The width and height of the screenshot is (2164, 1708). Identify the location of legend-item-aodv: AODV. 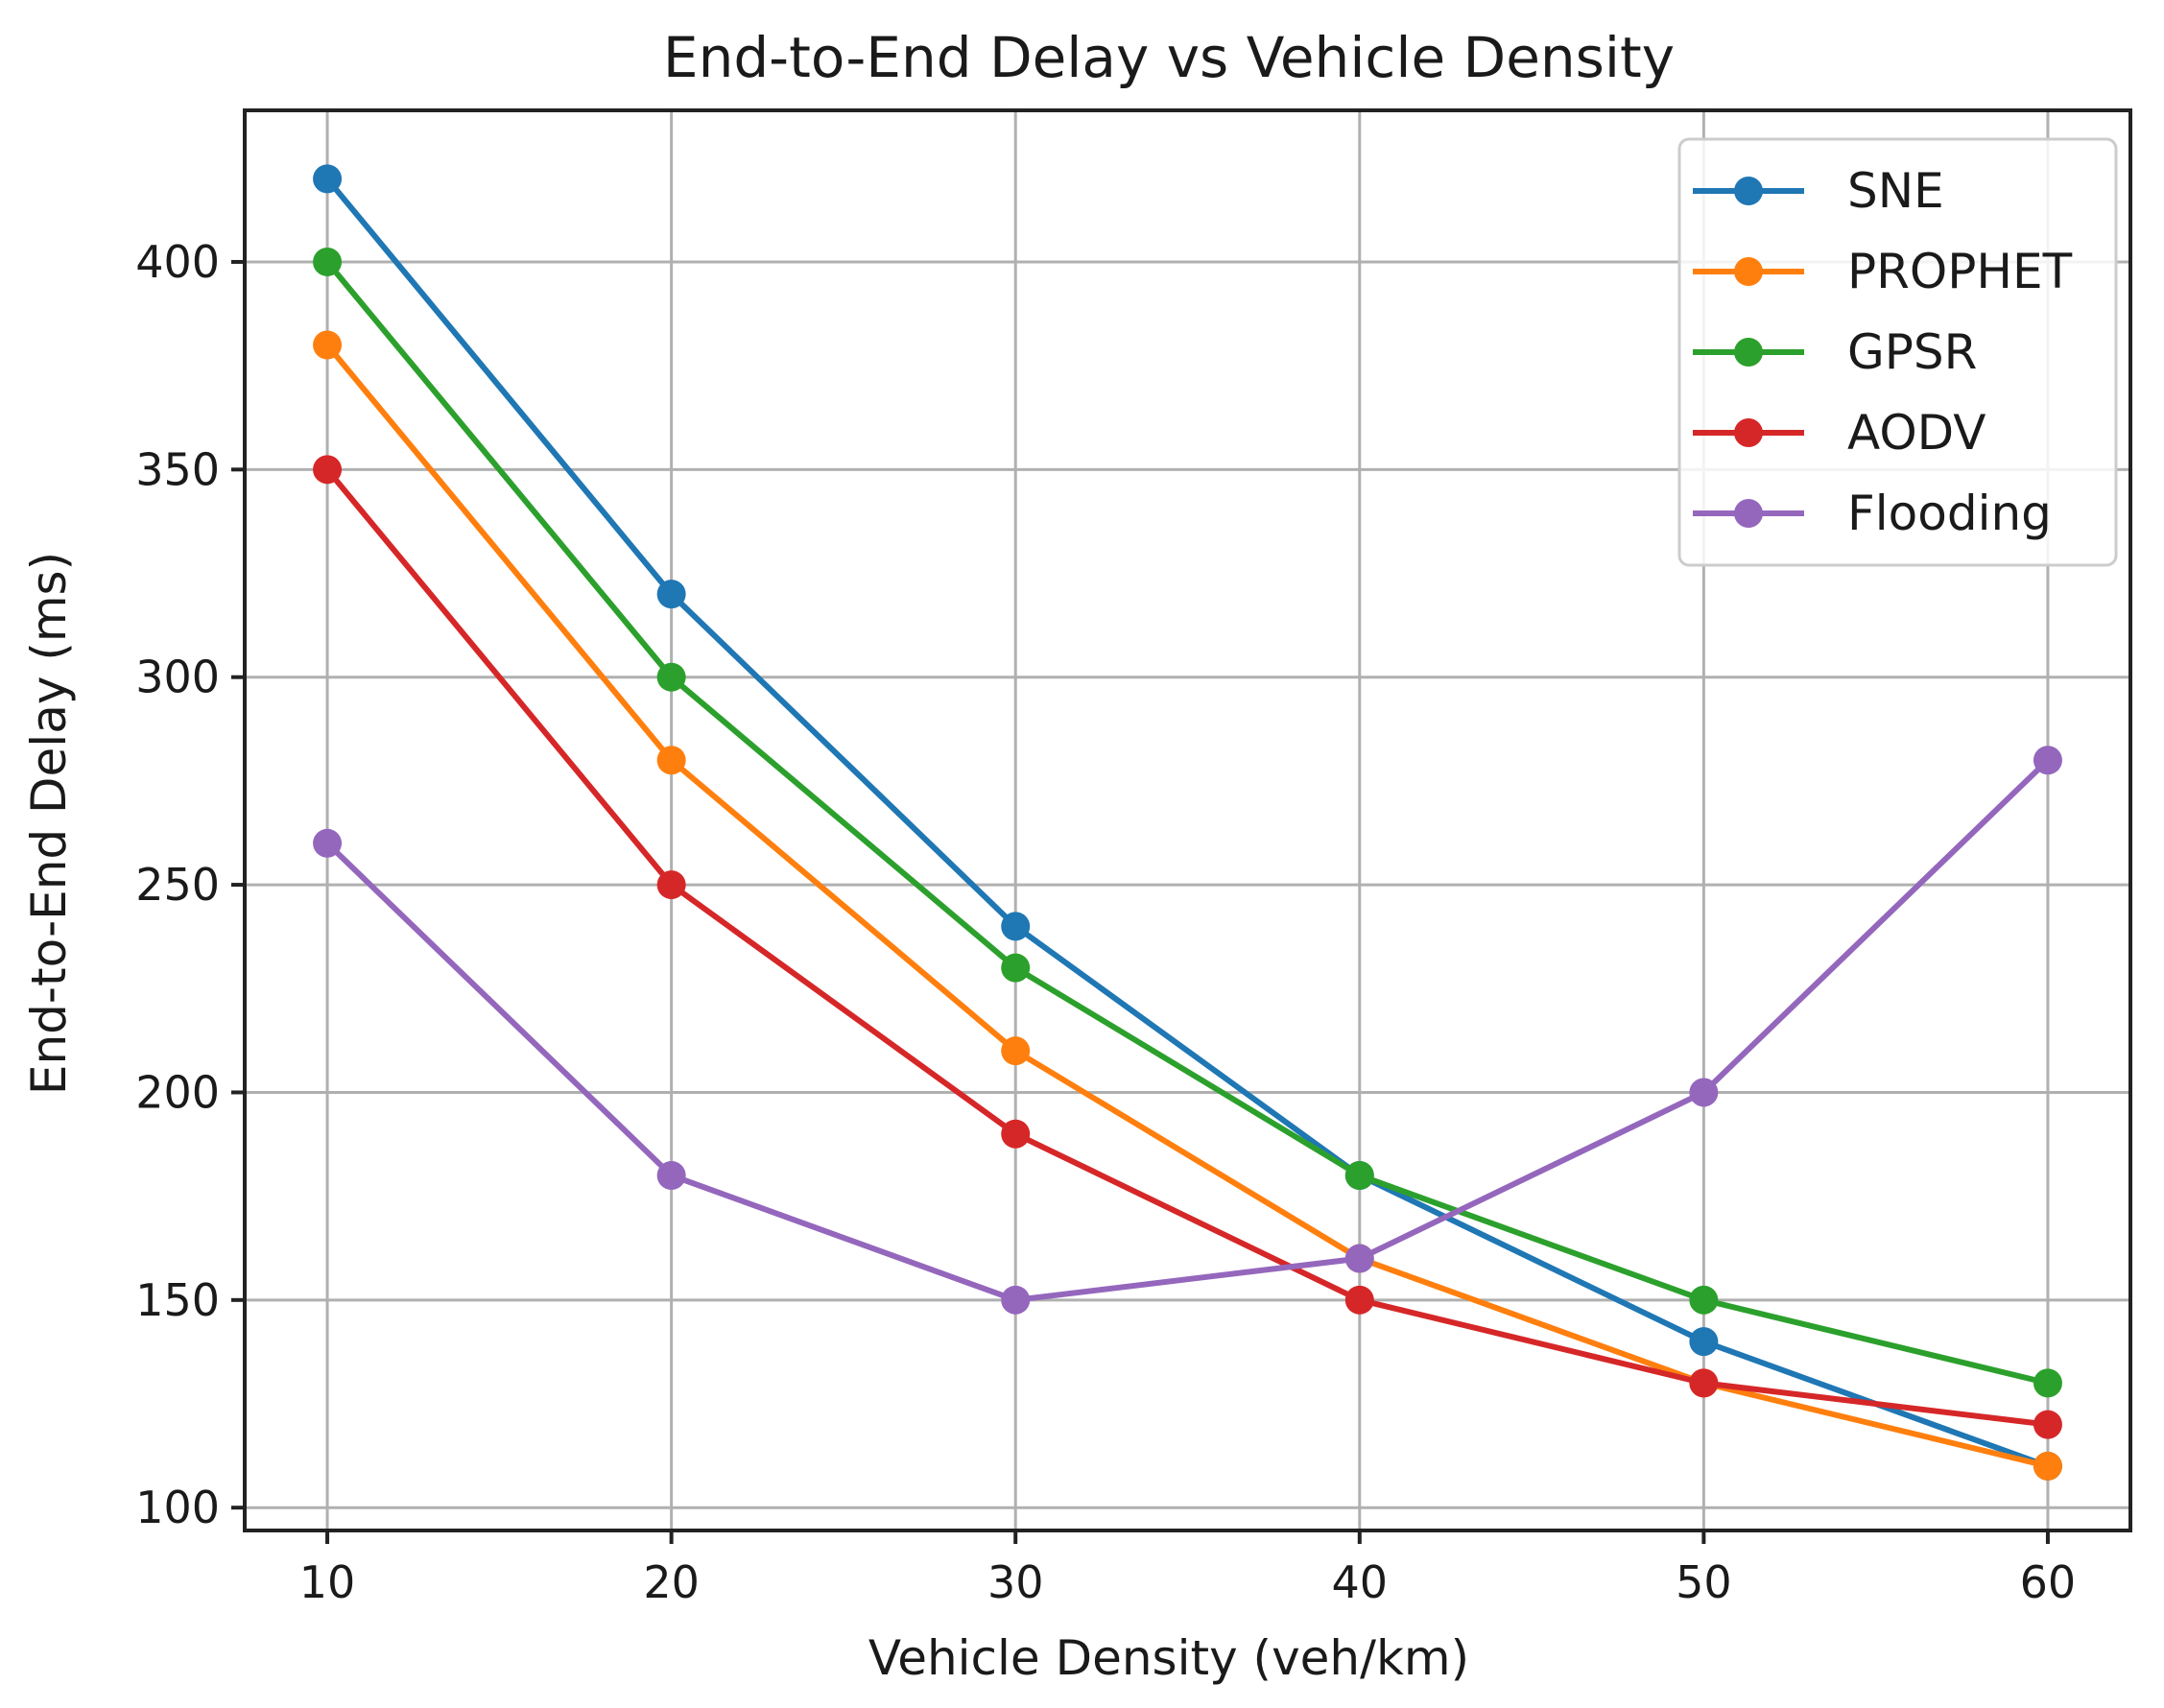
(1839, 433).